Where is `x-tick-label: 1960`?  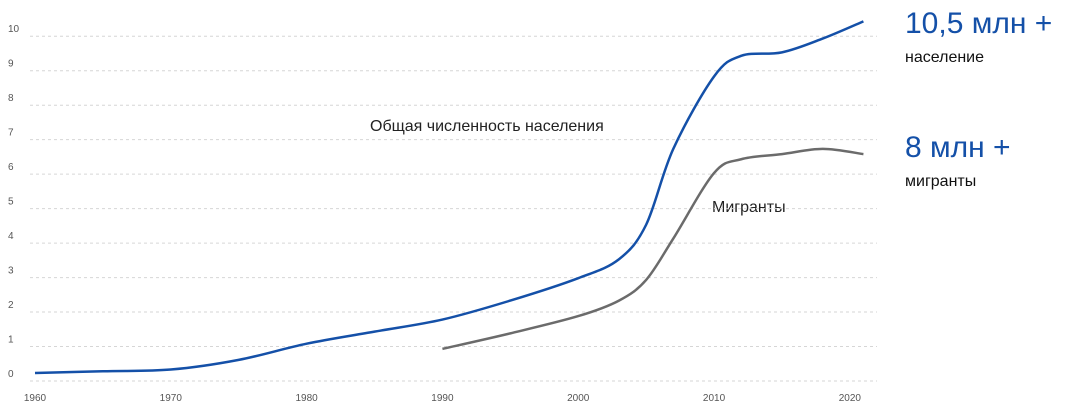
x-tick-label: 1960 is located at coordinates (35, 398).